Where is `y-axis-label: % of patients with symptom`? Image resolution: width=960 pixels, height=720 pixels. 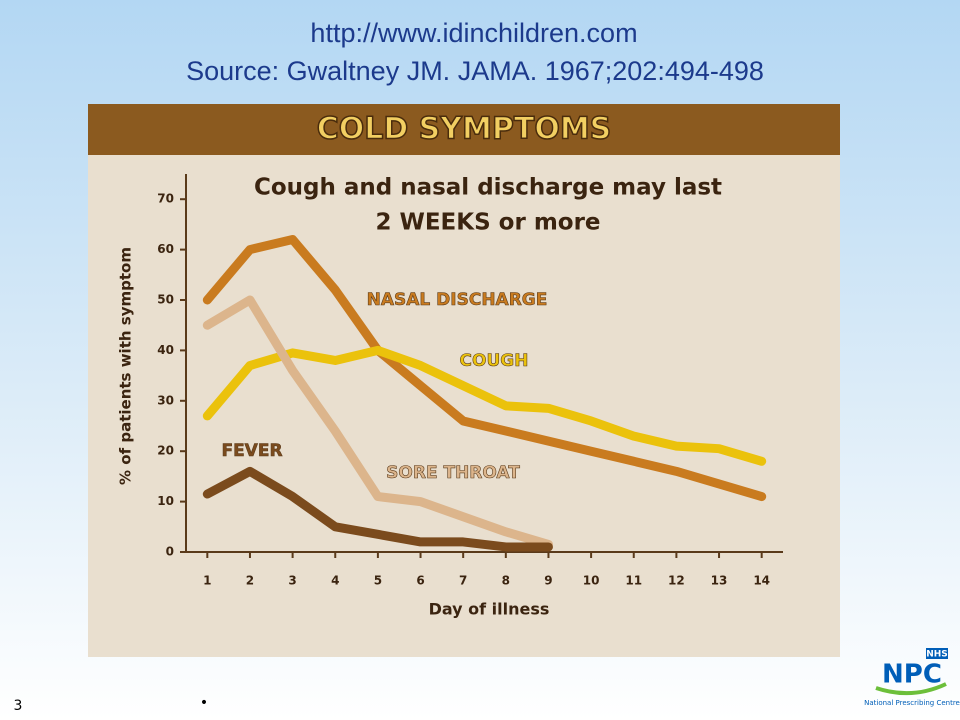 y-axis-label: % of patients with symptom is located at coordinates (126, 366).